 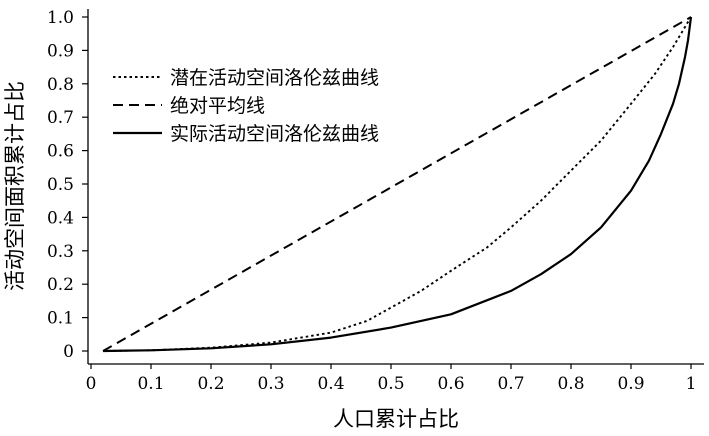 I want to click on x-tick-label: 0.9, so click(x=630, y=384).